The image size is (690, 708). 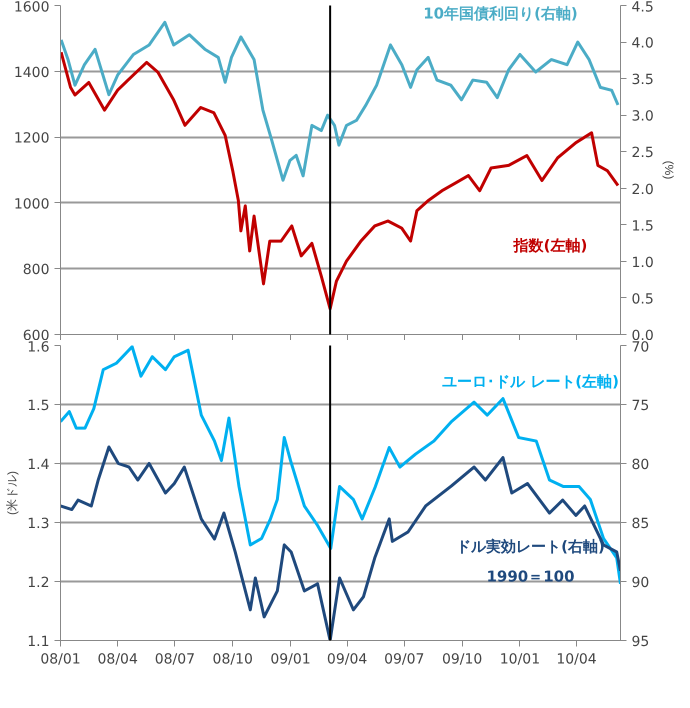 What do you see at coordinates (576, 660) in the screenshot?
I see `x-tick-label: 10/04` at bounding box center [576, 660].